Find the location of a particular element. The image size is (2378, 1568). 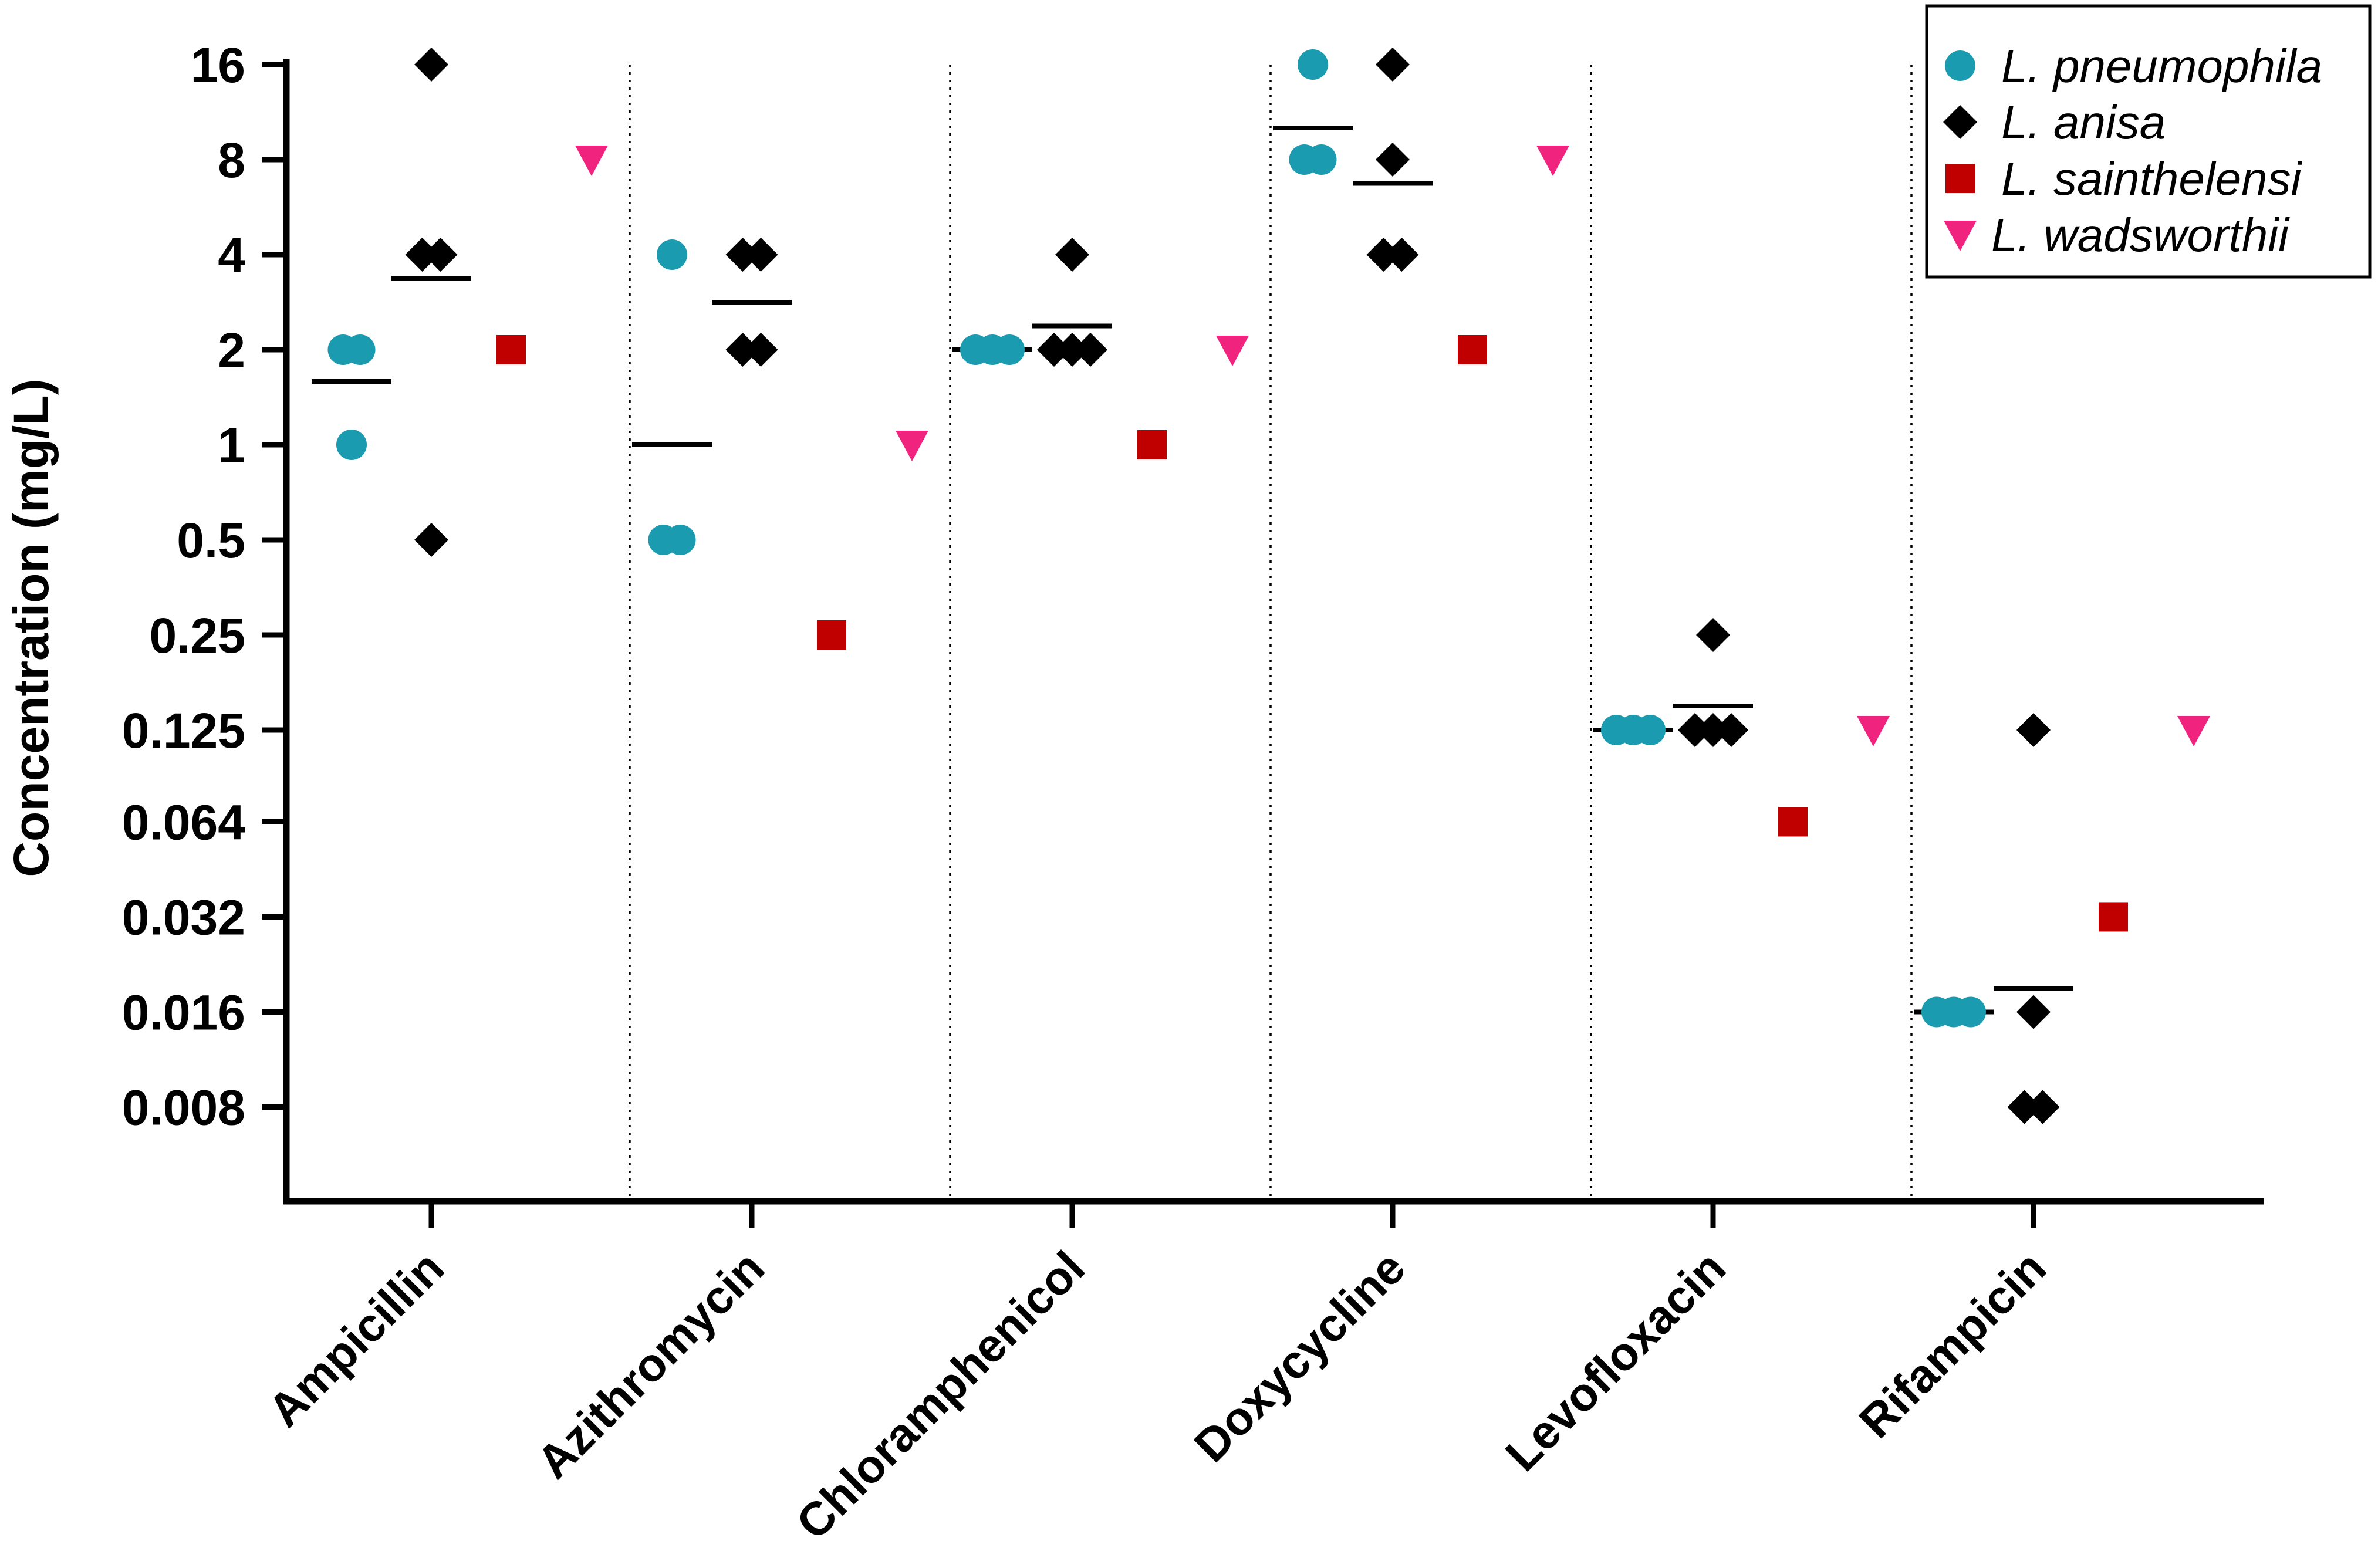

legend-label: L. sainthelensi is located at coordinates (2152, 179).